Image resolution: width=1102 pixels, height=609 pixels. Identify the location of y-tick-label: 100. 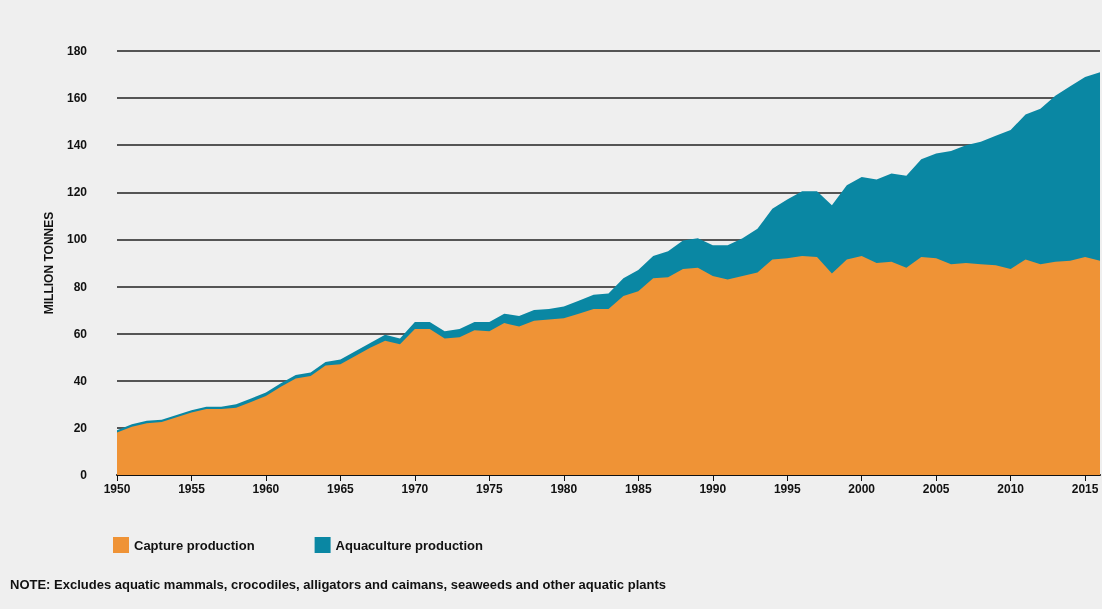
(77, 239).